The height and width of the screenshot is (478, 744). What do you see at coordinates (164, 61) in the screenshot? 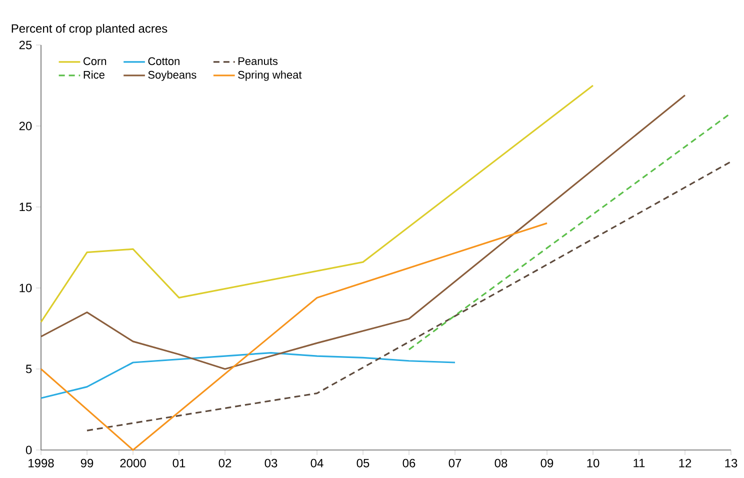
I see `legend-label: Cotton` at bounding box center [164, 61].